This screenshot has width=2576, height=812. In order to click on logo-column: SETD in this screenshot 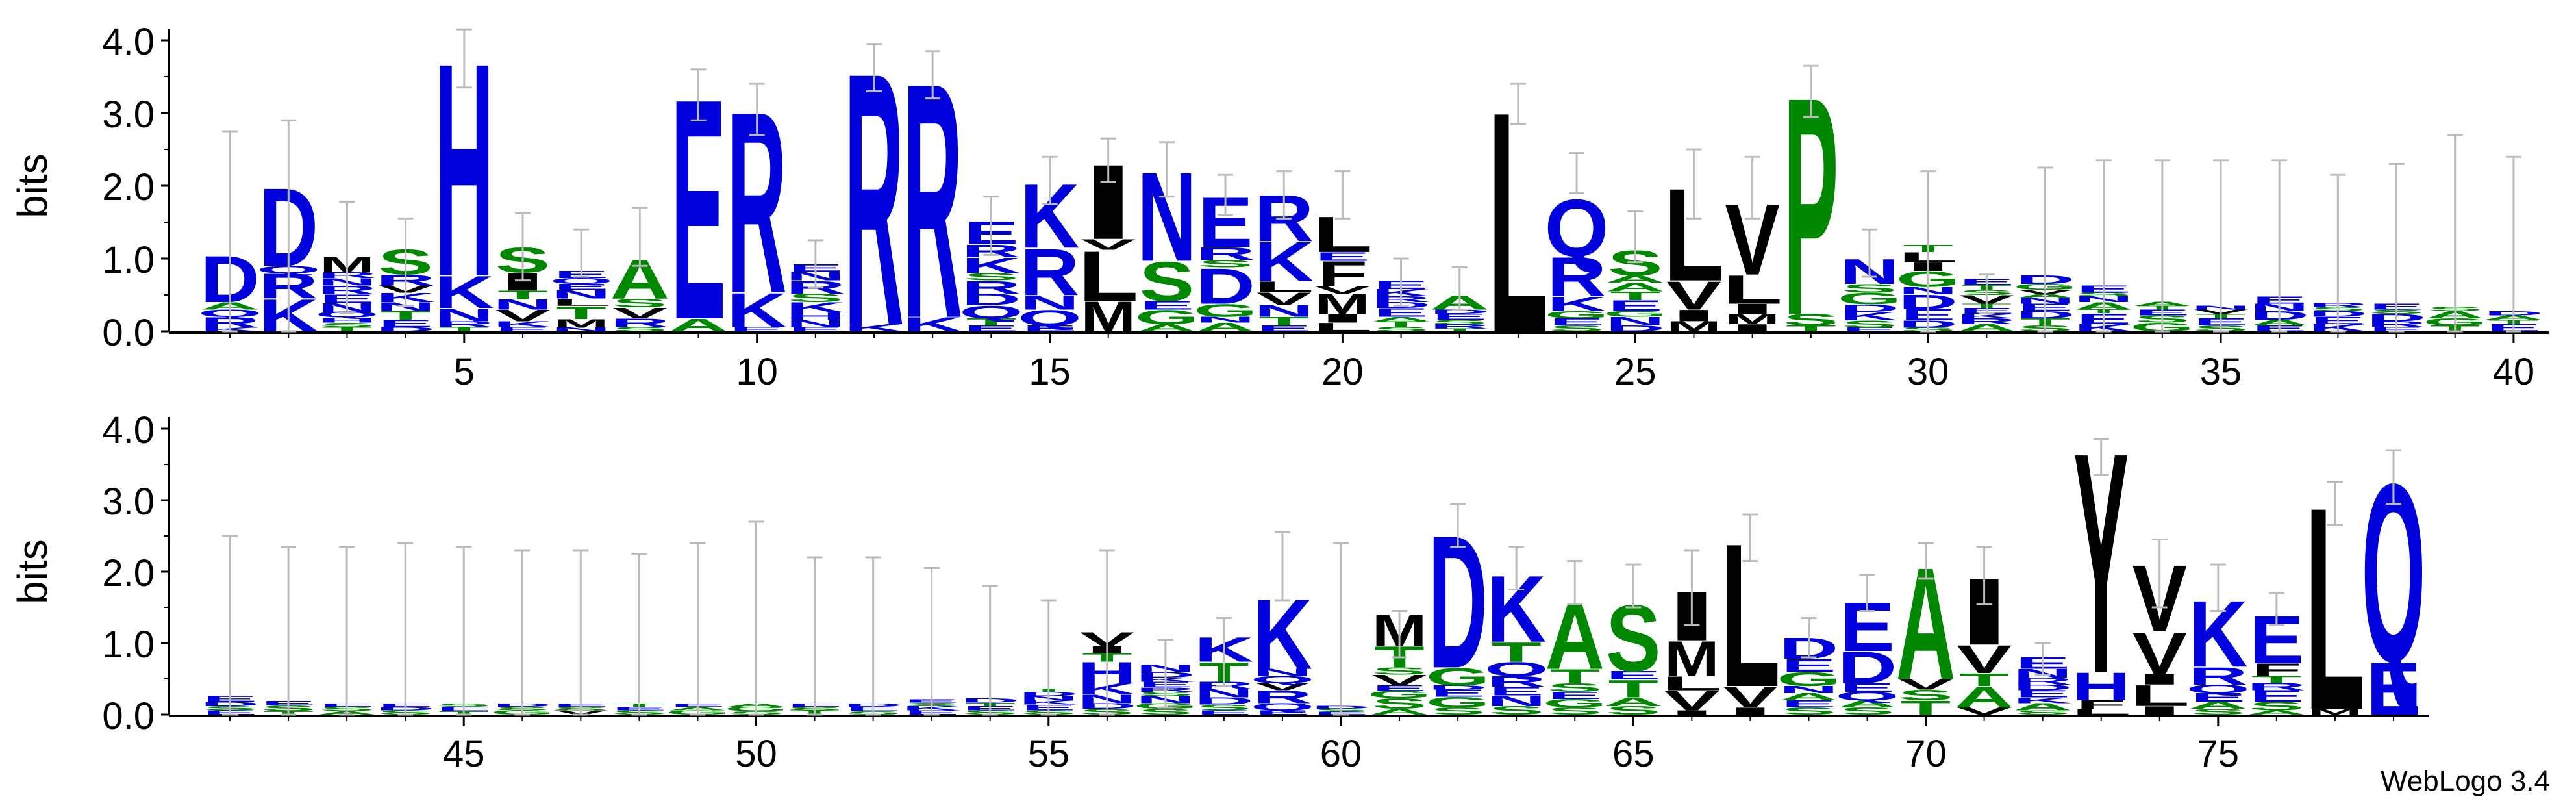, I will do `click(990, 650)`.